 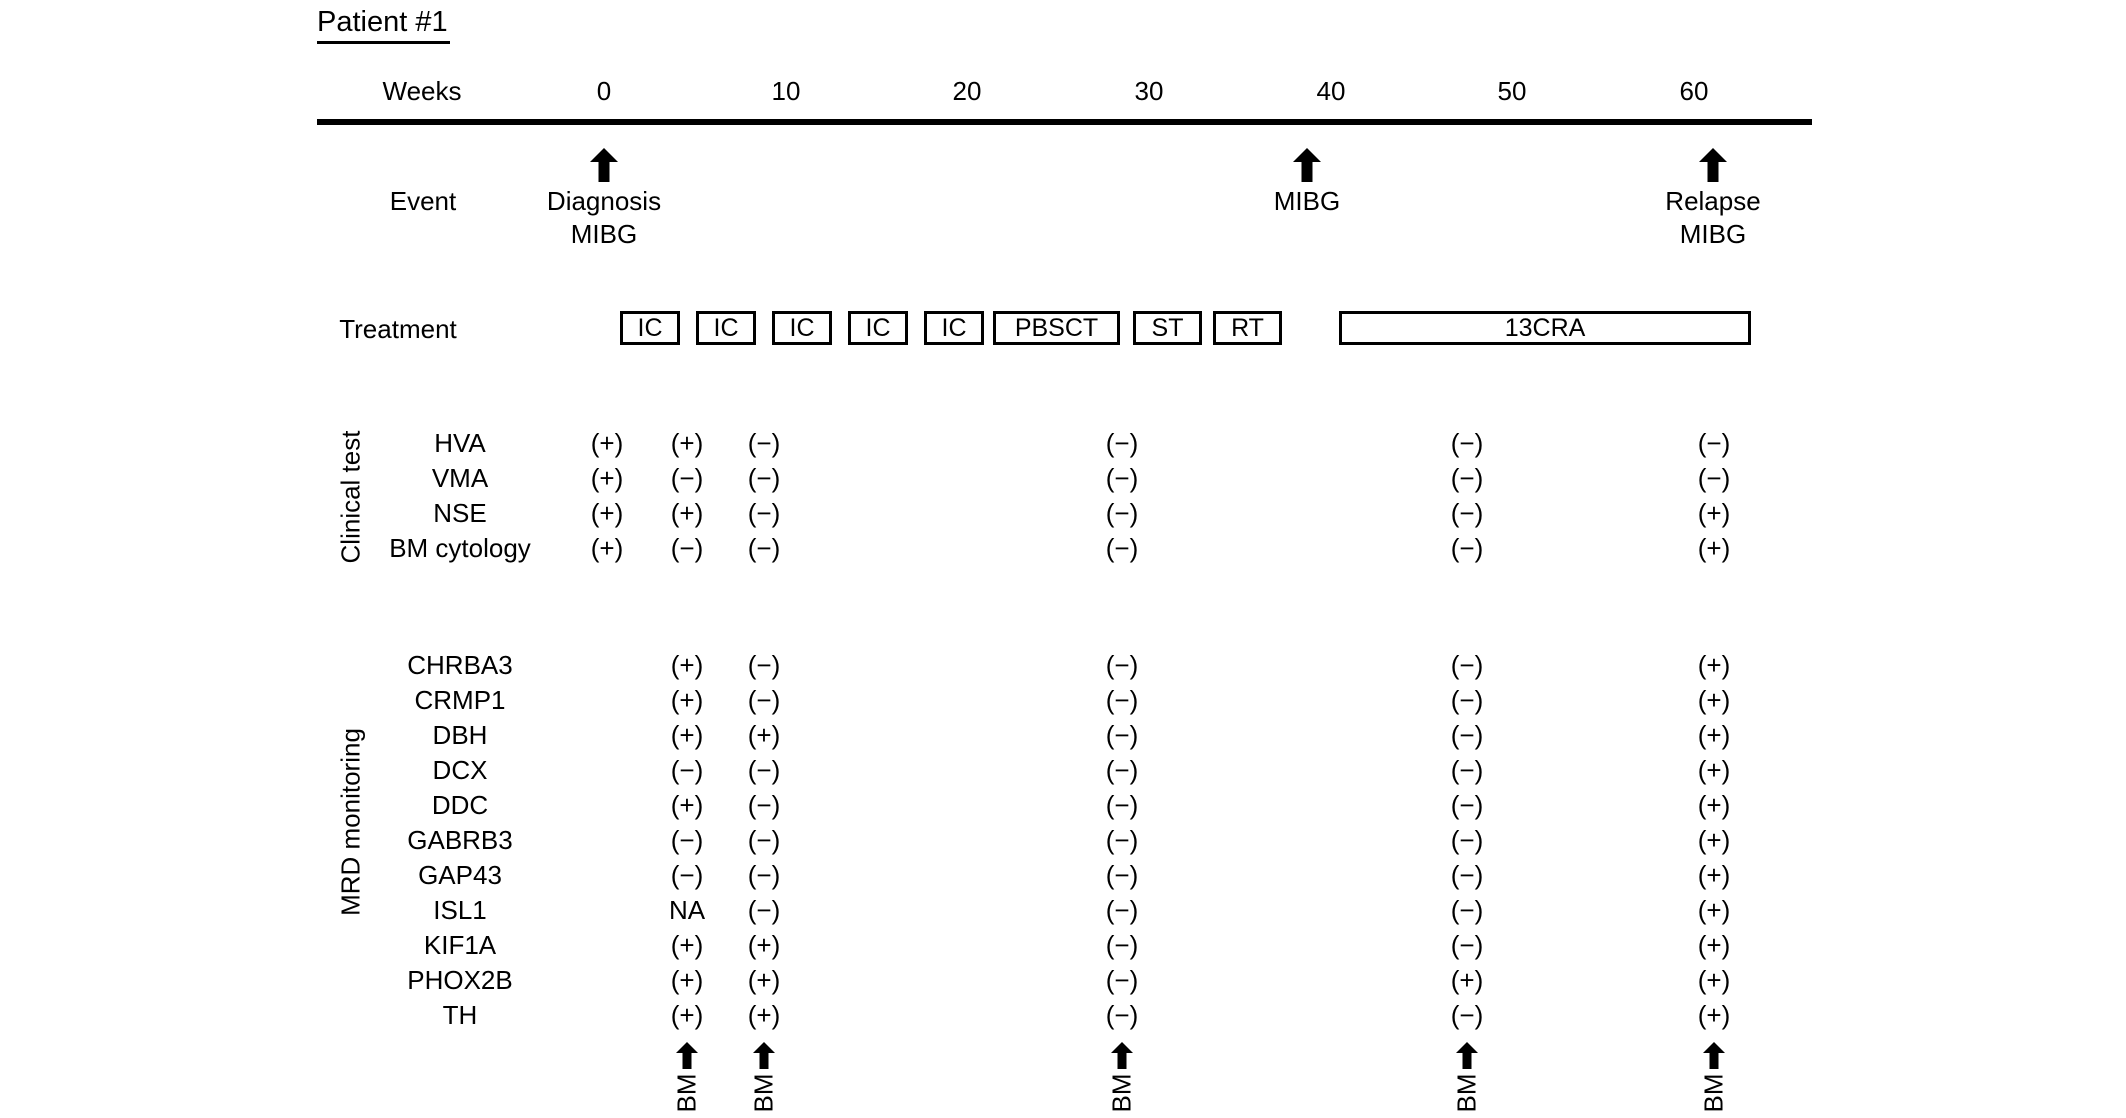 I want to click on treatment-box-pbsct-6: PBSCT, so click(x=1056, y=328).